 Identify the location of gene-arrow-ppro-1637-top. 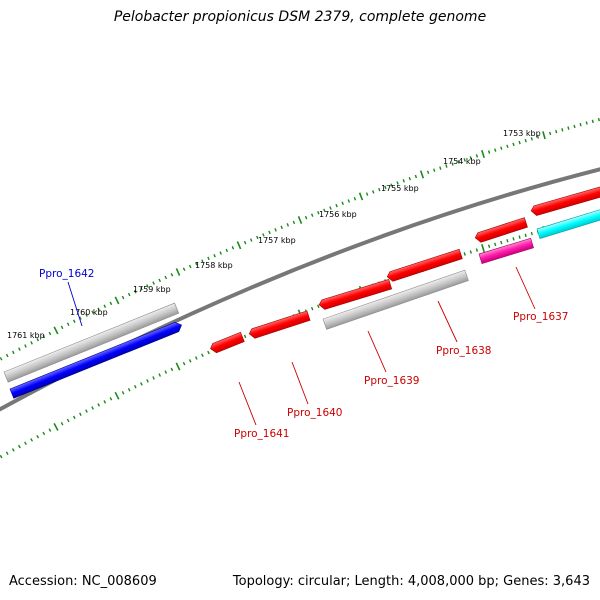
(501, 230).